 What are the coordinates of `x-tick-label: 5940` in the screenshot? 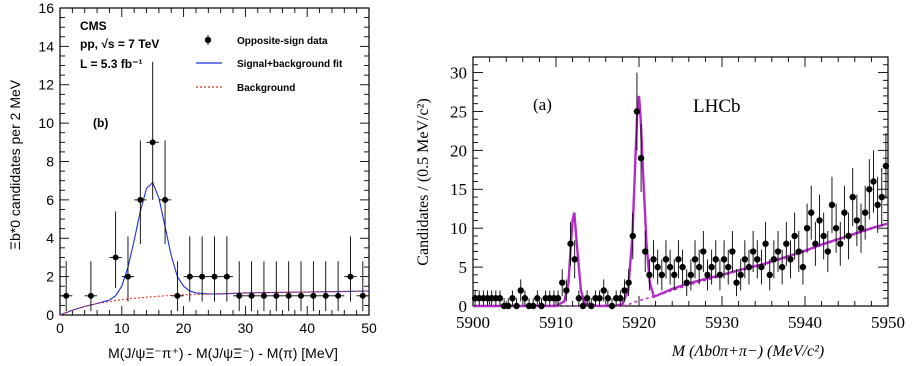 It's located at (805, 322).